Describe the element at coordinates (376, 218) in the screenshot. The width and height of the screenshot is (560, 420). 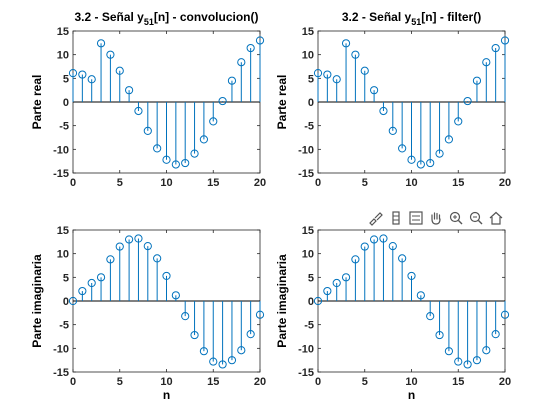
I see `brush-icon` at that location.